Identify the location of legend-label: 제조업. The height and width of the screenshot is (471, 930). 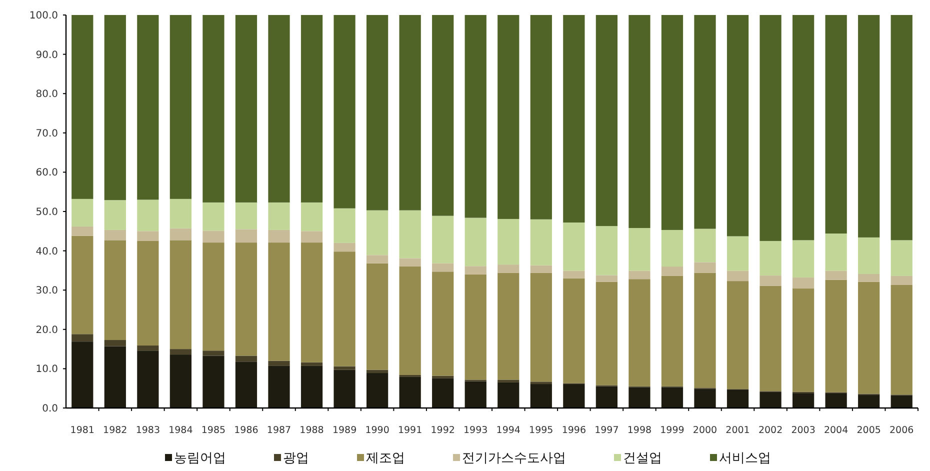
(385, 458).